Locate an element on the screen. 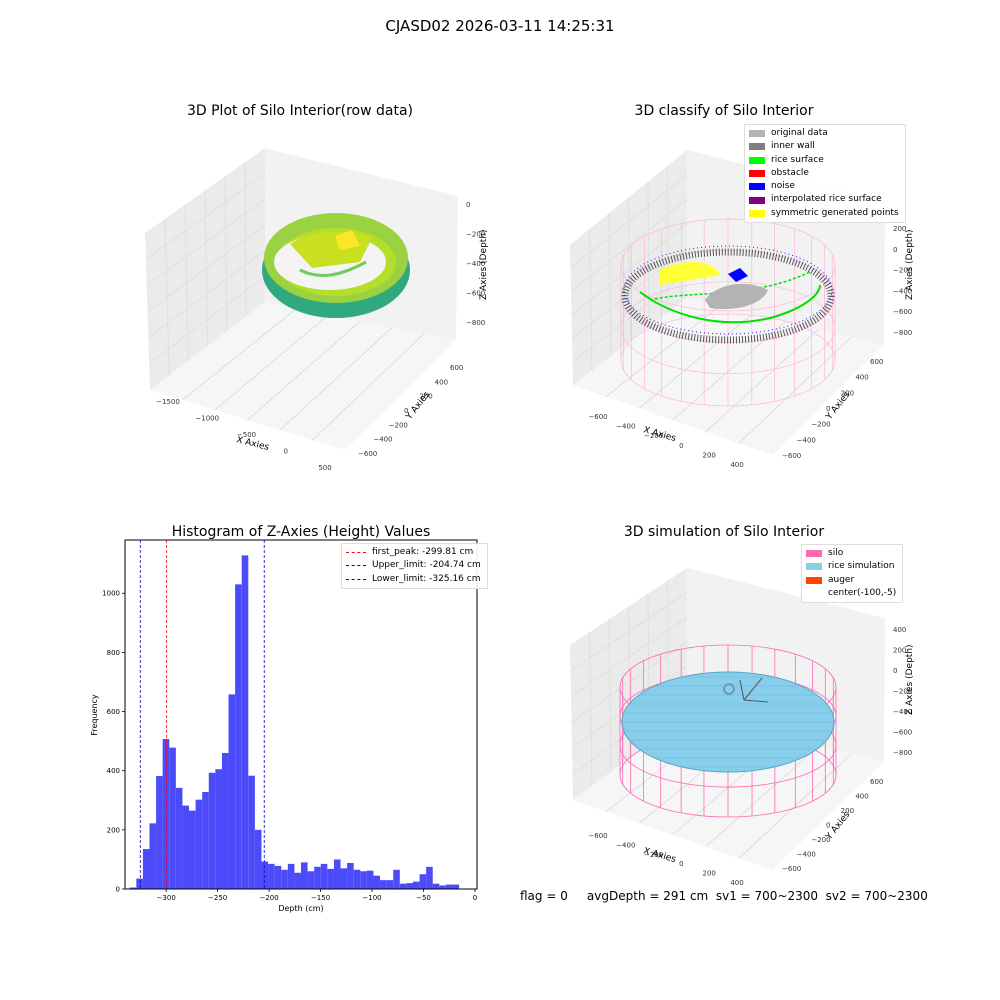  panel2-rice-surface-a is located at coordinates (730, 304).